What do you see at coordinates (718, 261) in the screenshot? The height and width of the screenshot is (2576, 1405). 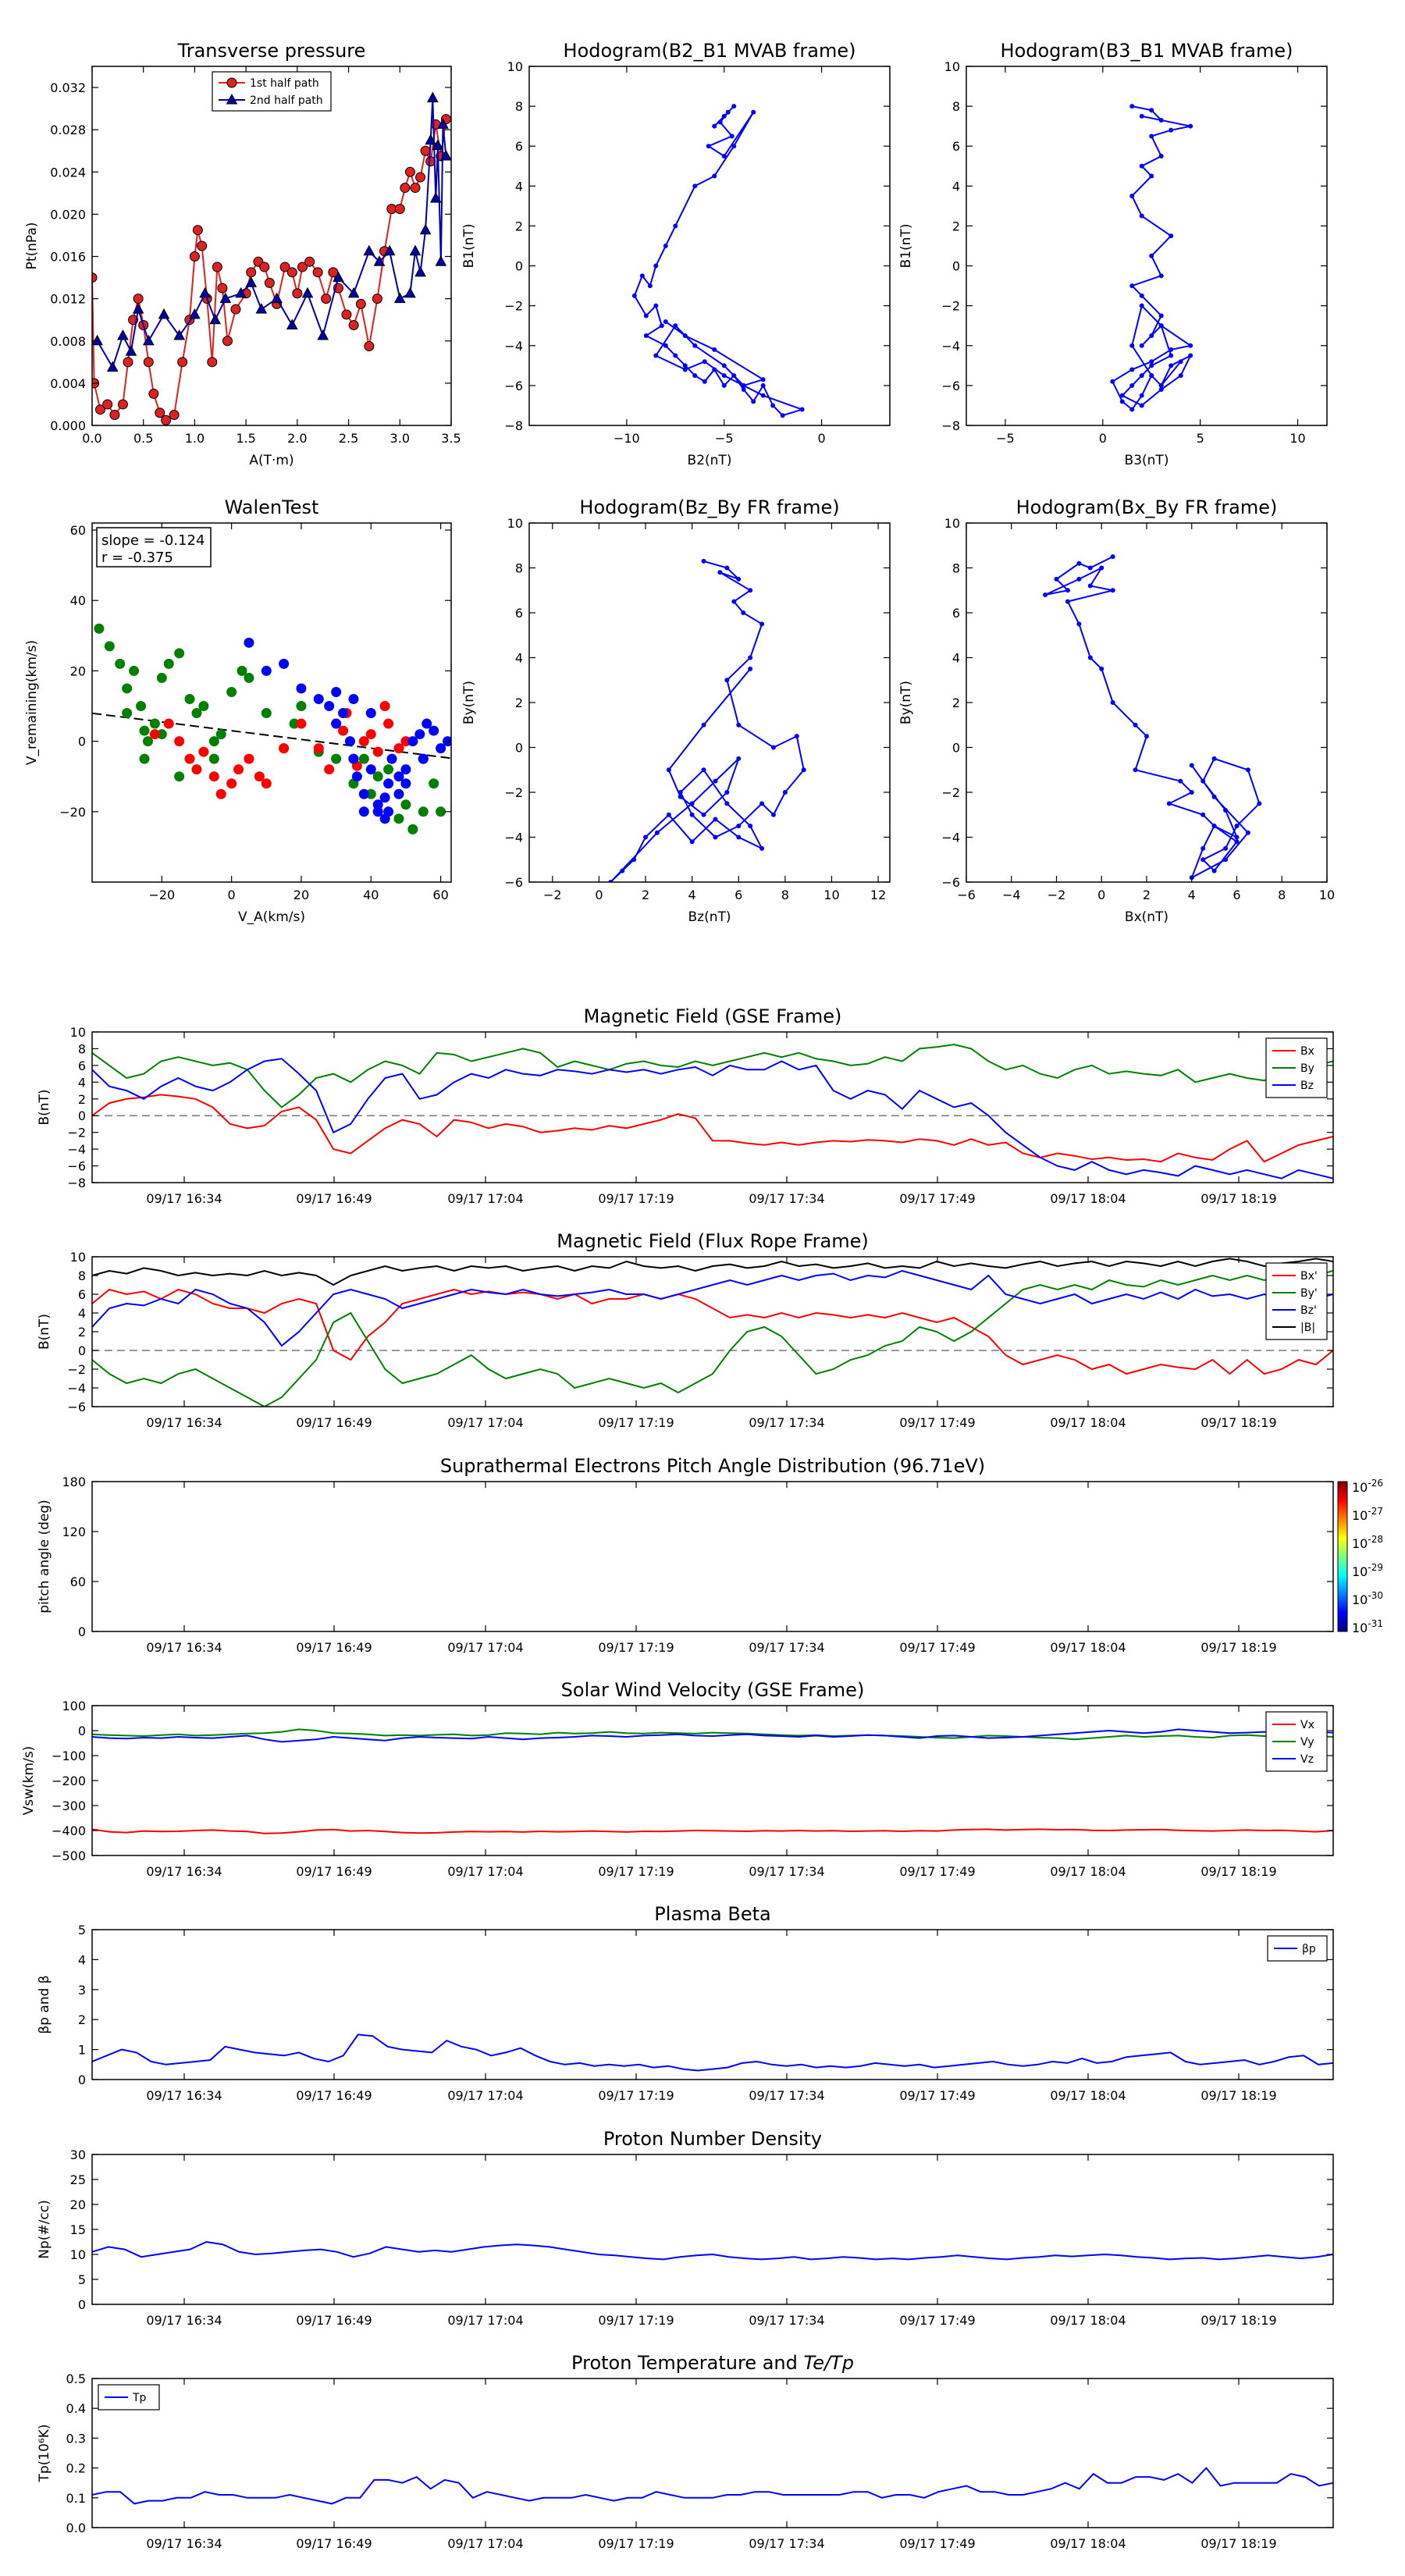 I see `plot-area` at bounding box center [718, 261].